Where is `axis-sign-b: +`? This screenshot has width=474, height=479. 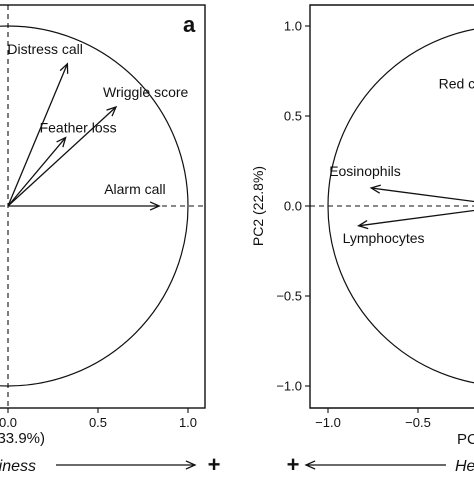 axis-sign-b: + is located at coordinates (293, 463).